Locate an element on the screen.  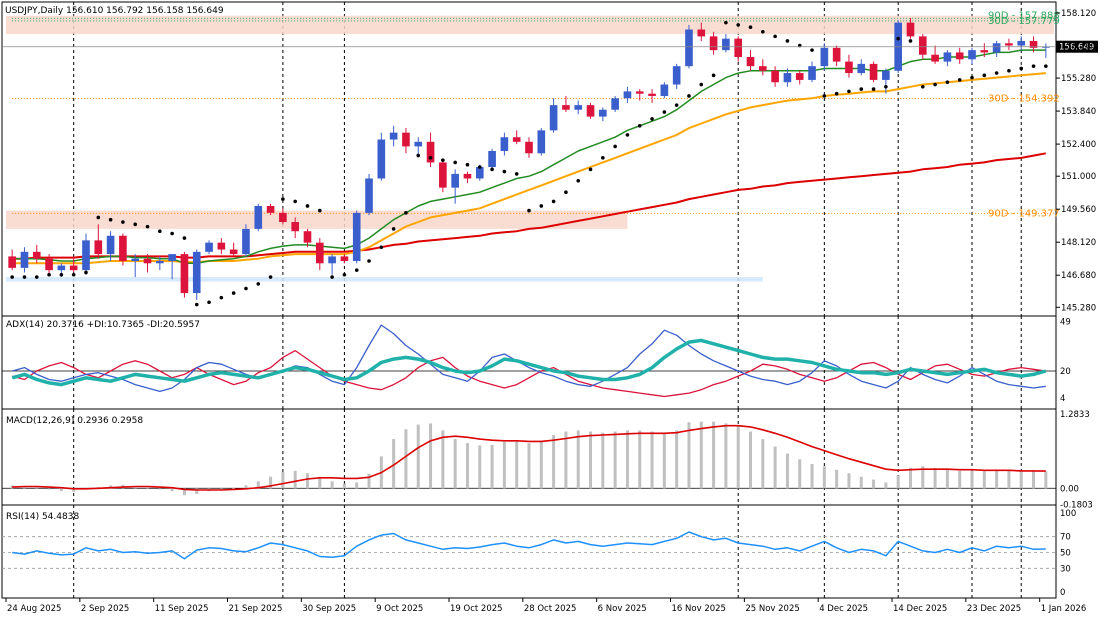
level-label-2: 30D - 154.392 is located at coordinates (1024, 98).